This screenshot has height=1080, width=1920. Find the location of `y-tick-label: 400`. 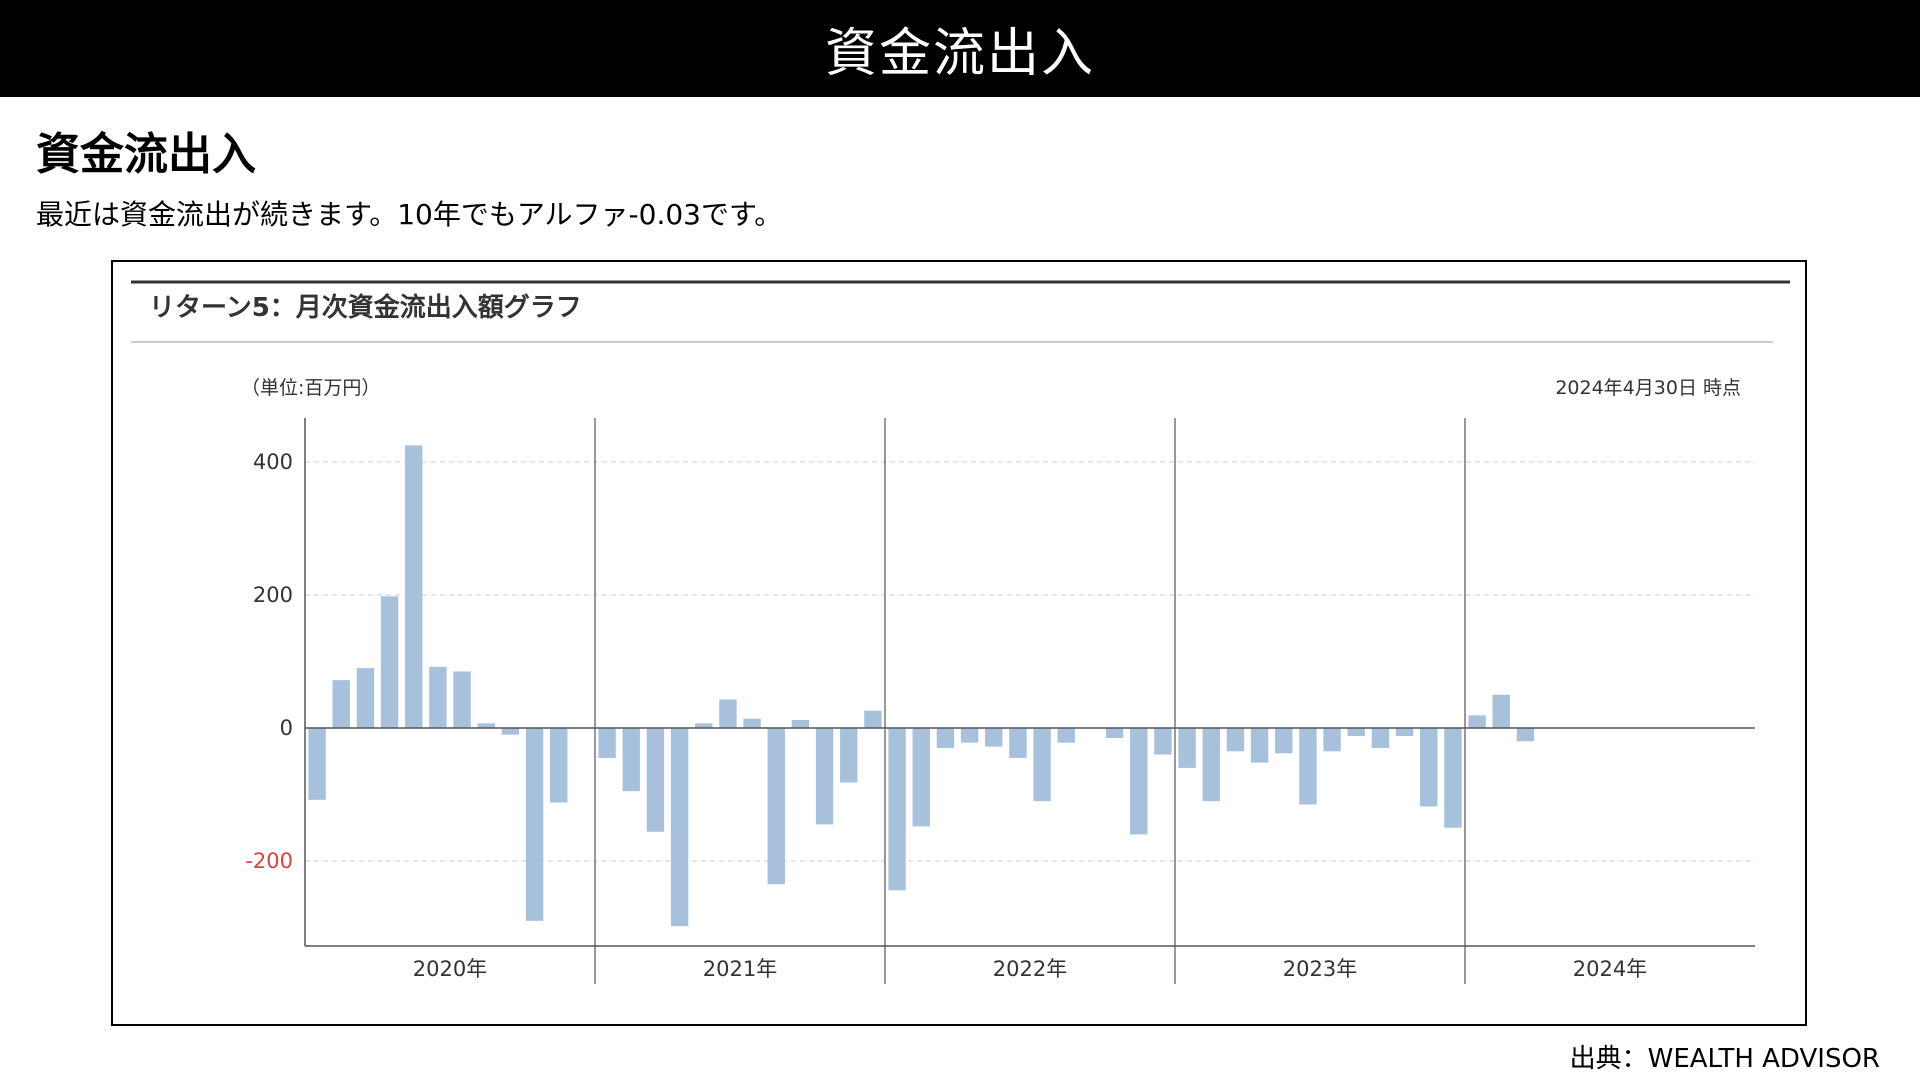

y-tick-label: 400 is located at coordinates (273, 462).